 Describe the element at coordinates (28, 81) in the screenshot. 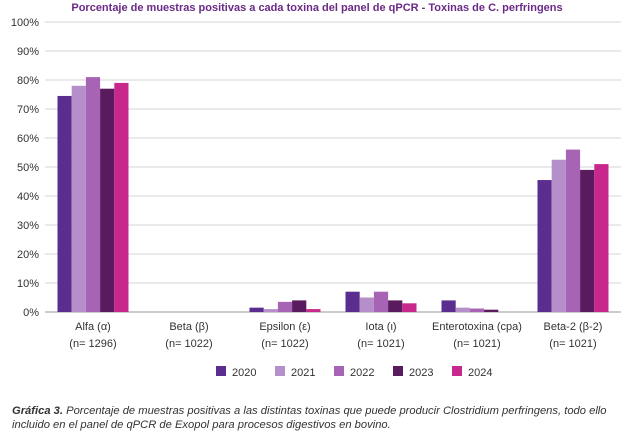

I see `y-tick-label: 80%` at that location.